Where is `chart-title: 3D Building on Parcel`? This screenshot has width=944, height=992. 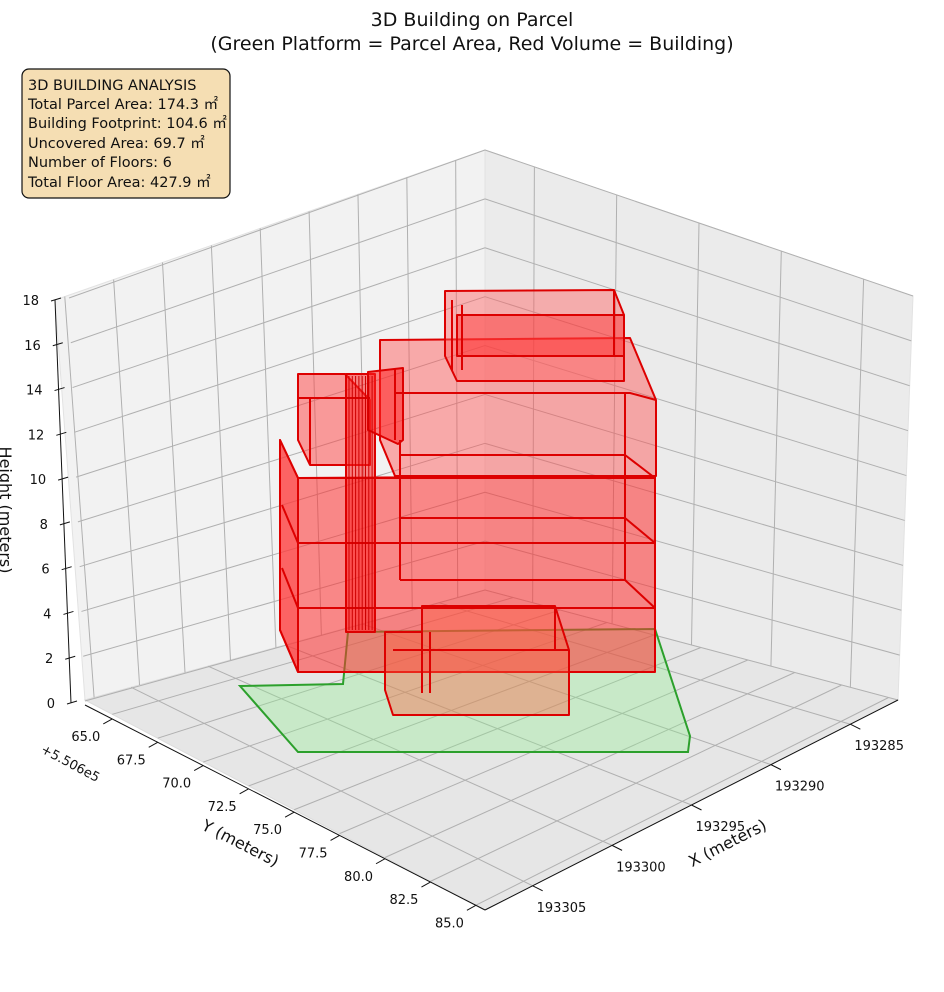 chart-title: 3D Building on Parcel is located at coordinates (472, 20).